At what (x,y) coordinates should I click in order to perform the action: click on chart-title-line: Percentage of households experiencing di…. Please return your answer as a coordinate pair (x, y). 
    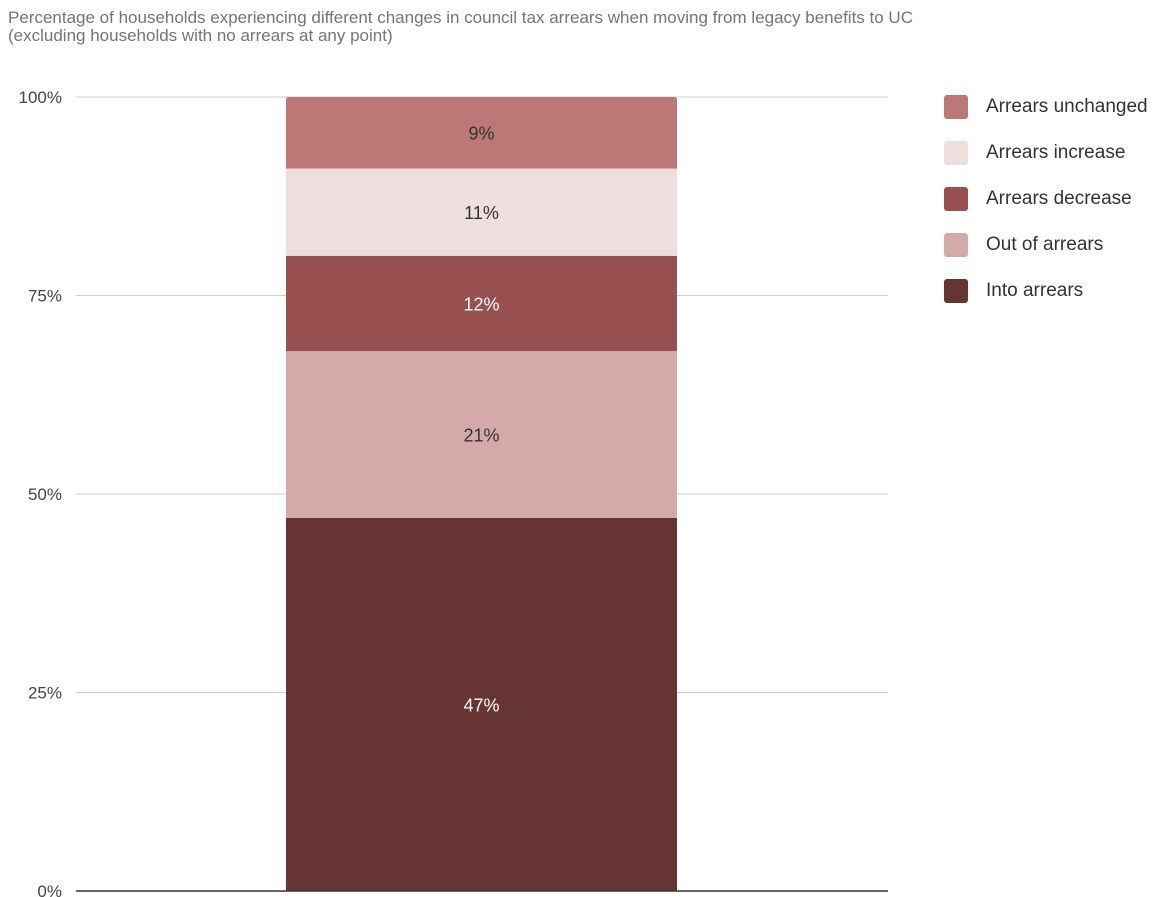
    Looking at the image, I should click on (460, 17).